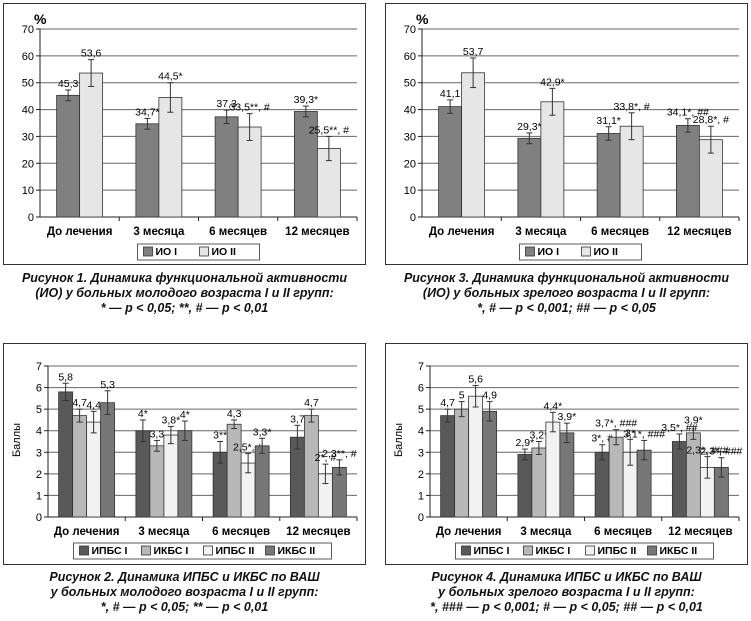 This screenshot has height=621, width=751. I want to click on y-tick-label: 20, so click(28, 164).